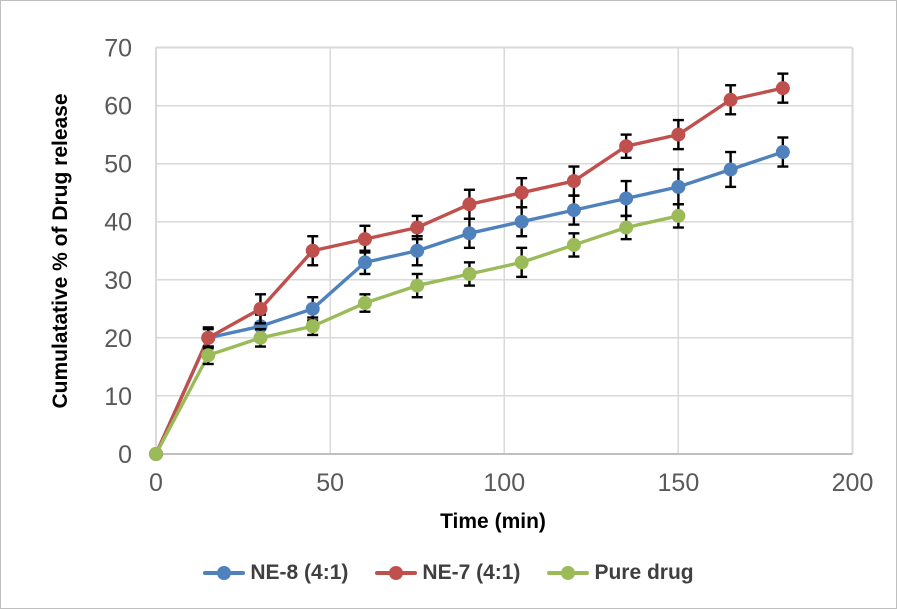 Image resolution: width=897 pixels, height=609 pixels. I want to click on y-tick-label: 40, so click(118, 223).